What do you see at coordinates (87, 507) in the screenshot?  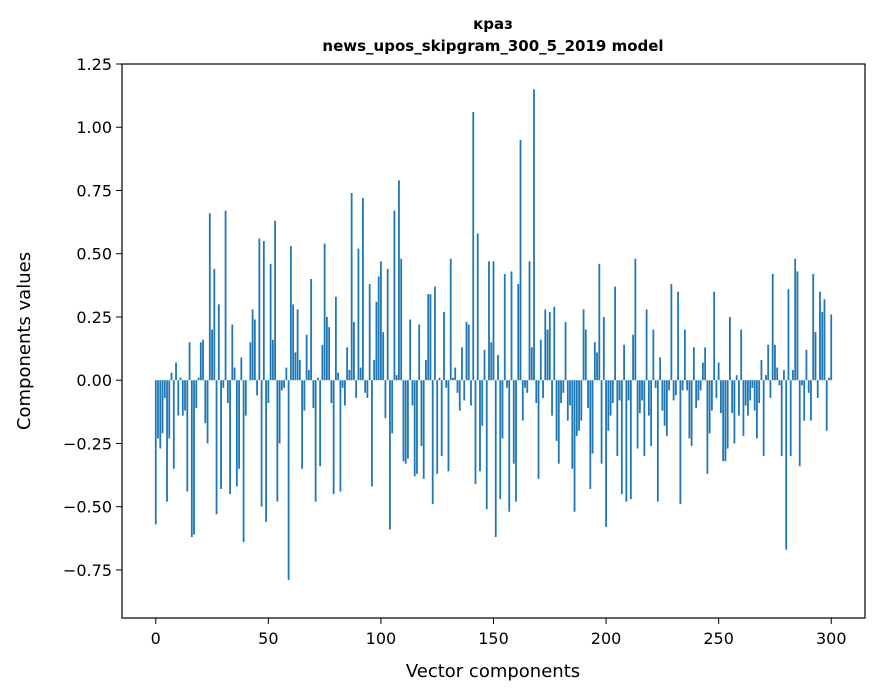 I see `y-tick-label: −0.50` at bounding box center [87, 507].